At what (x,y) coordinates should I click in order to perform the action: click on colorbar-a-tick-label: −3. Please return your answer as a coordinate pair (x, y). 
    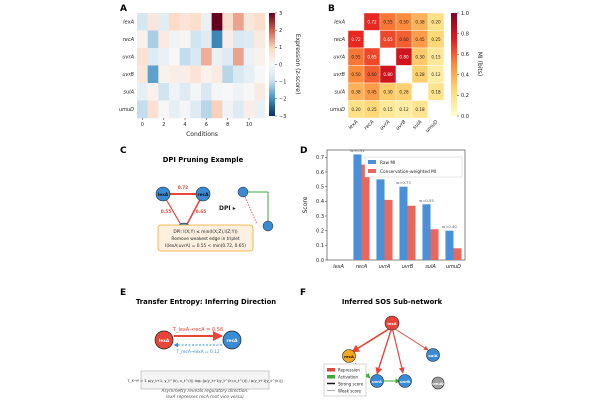
    Looking at the image, I should click on (282, 117).